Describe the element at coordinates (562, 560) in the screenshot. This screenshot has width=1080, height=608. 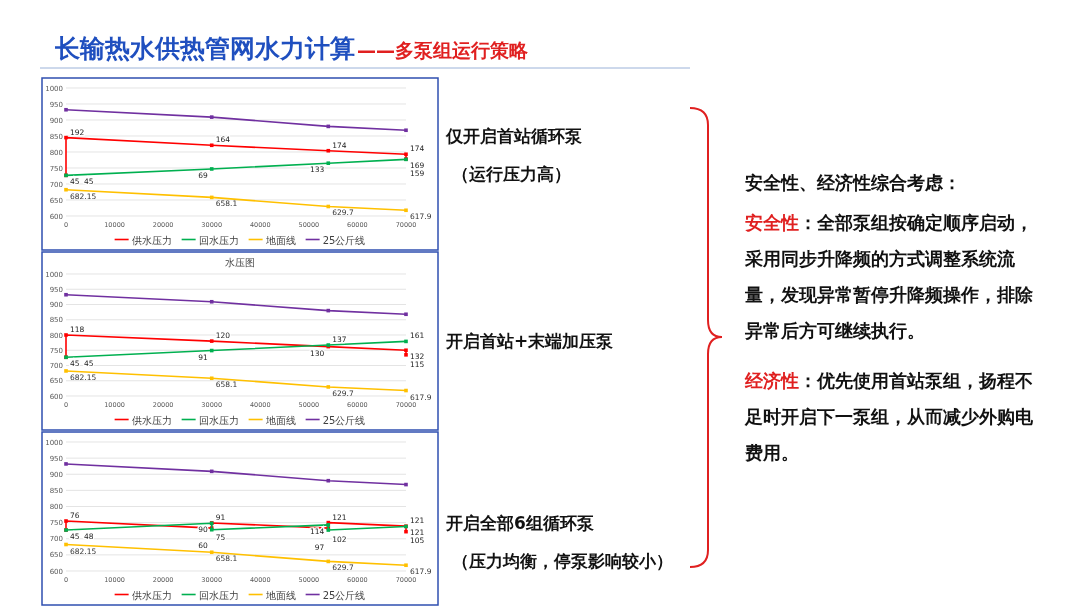
I see `text: （压力均衡，停泵影响较小）` at that location.